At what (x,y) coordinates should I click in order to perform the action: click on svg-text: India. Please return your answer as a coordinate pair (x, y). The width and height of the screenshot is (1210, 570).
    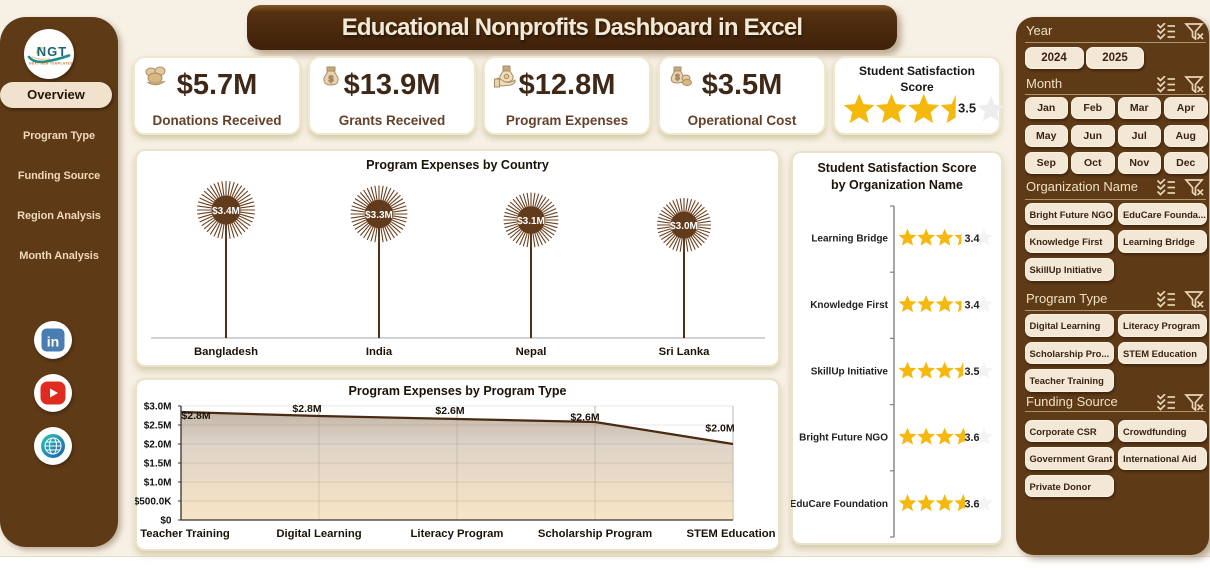
    Looking at the image, I should click on (379, 352).